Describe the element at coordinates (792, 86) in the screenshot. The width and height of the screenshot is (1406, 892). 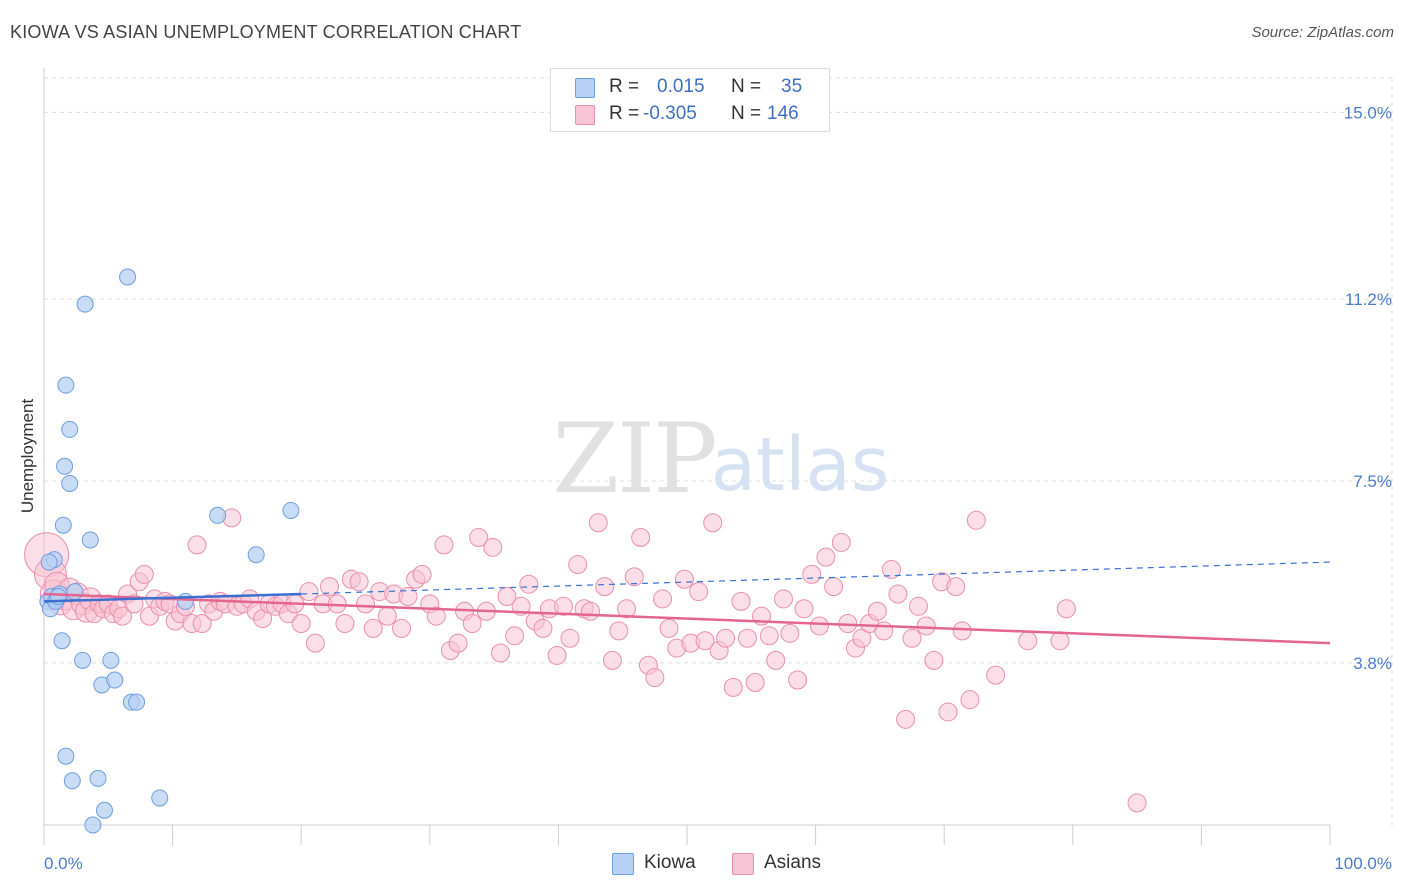
I see `legend-n-value: 35` at that location.